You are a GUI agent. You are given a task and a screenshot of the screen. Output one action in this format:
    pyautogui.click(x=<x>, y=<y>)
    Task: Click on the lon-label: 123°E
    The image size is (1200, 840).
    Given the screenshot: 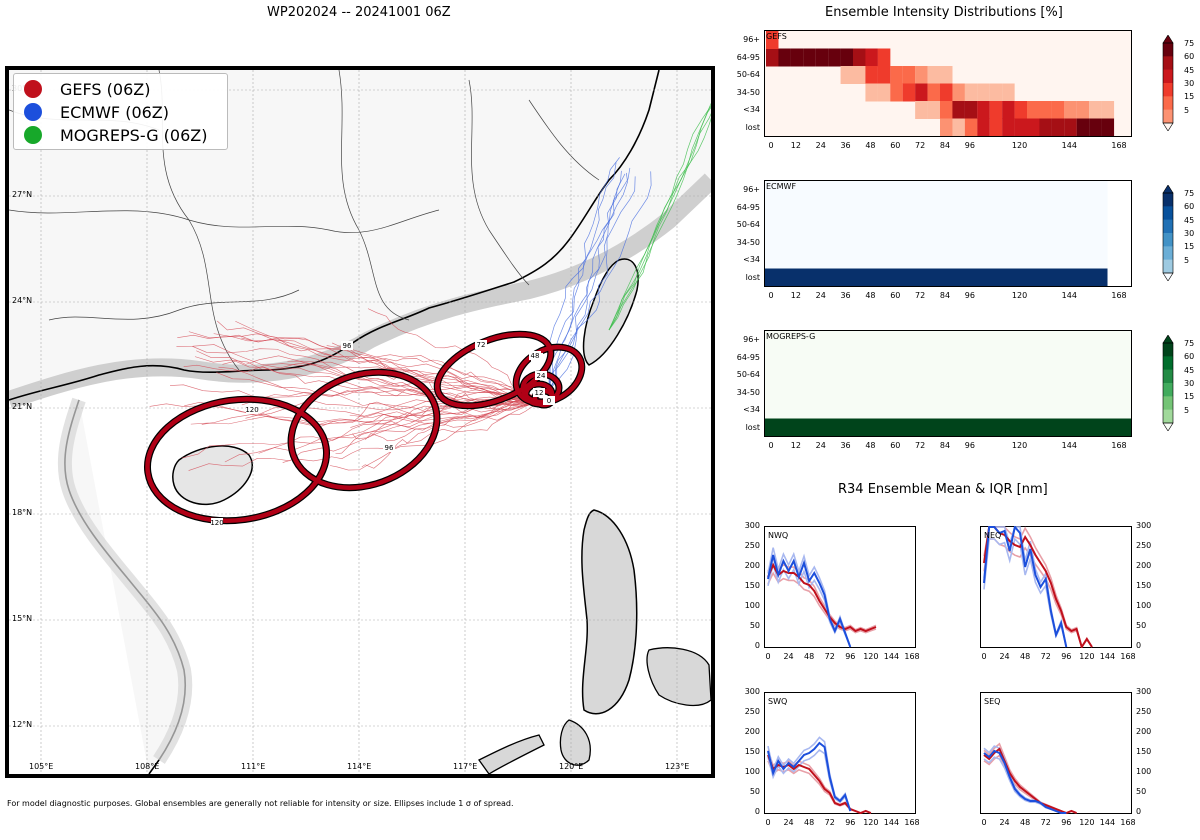 What is the action you would take?
    pyautogui.click(x=677, y=766)
    